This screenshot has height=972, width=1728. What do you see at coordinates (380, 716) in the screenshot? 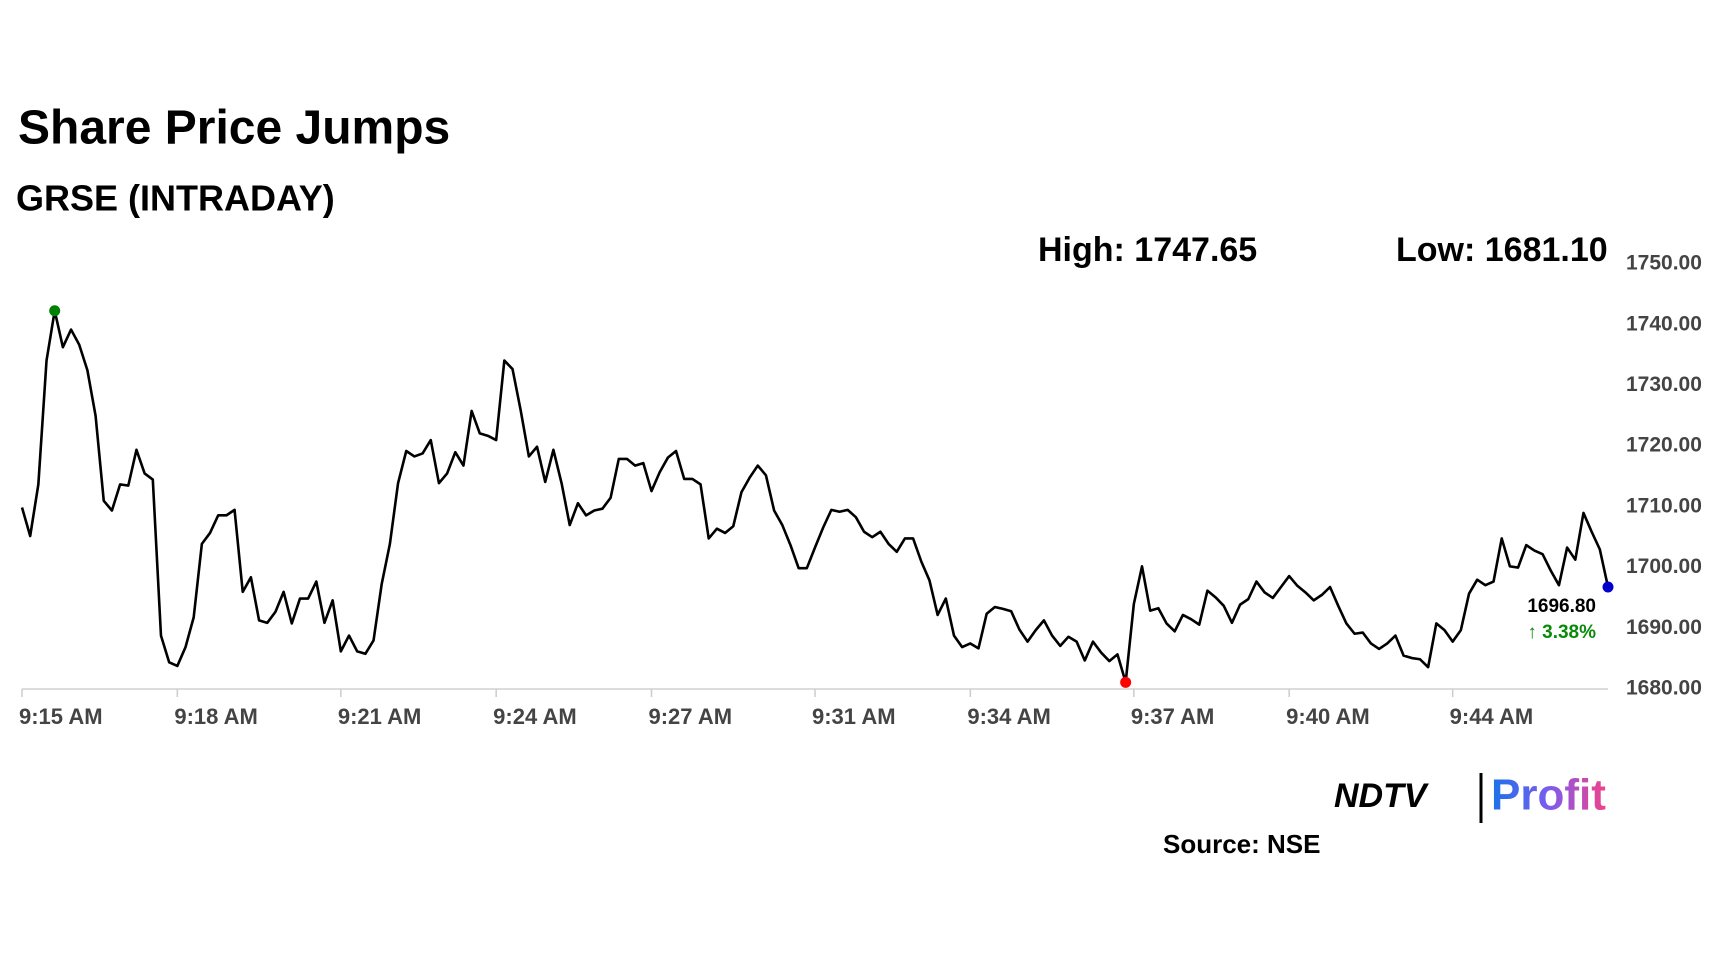
I see `x-tick-label: 9:21 AM` at bounding box center [380, 716].